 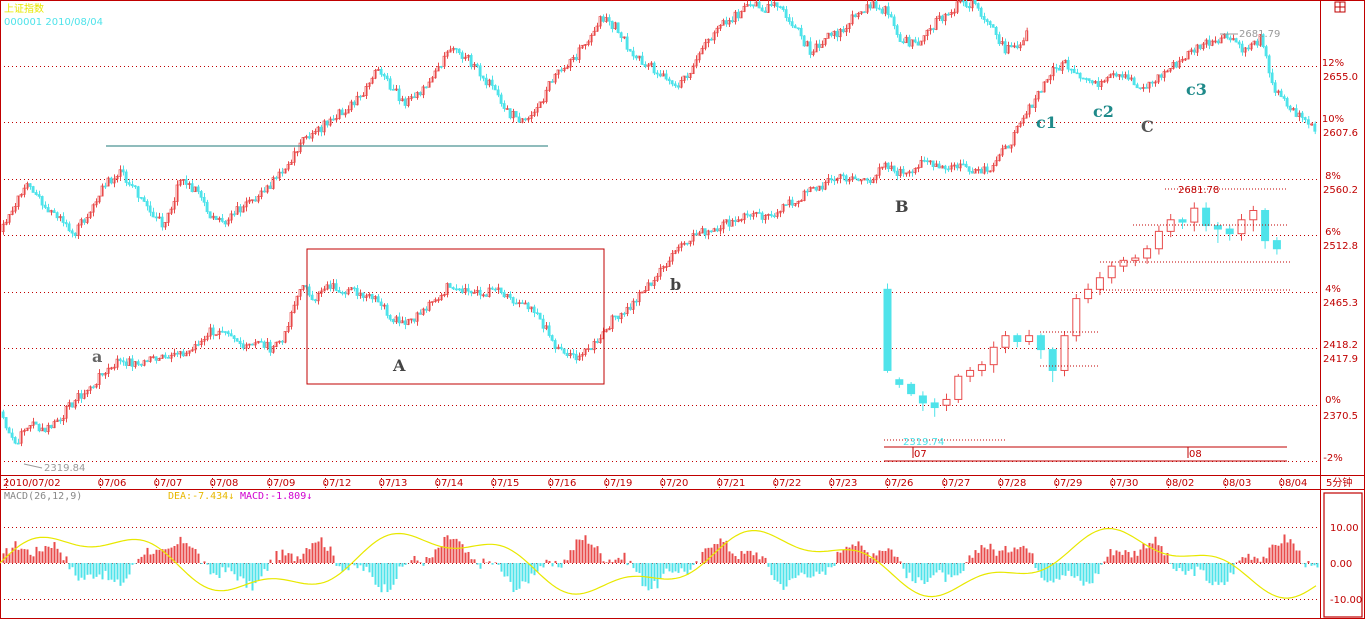 What do you see at coordinates (1343, 555) in the screenshot?
I see `macd-axis-box` at bounding box center [1343, 555].